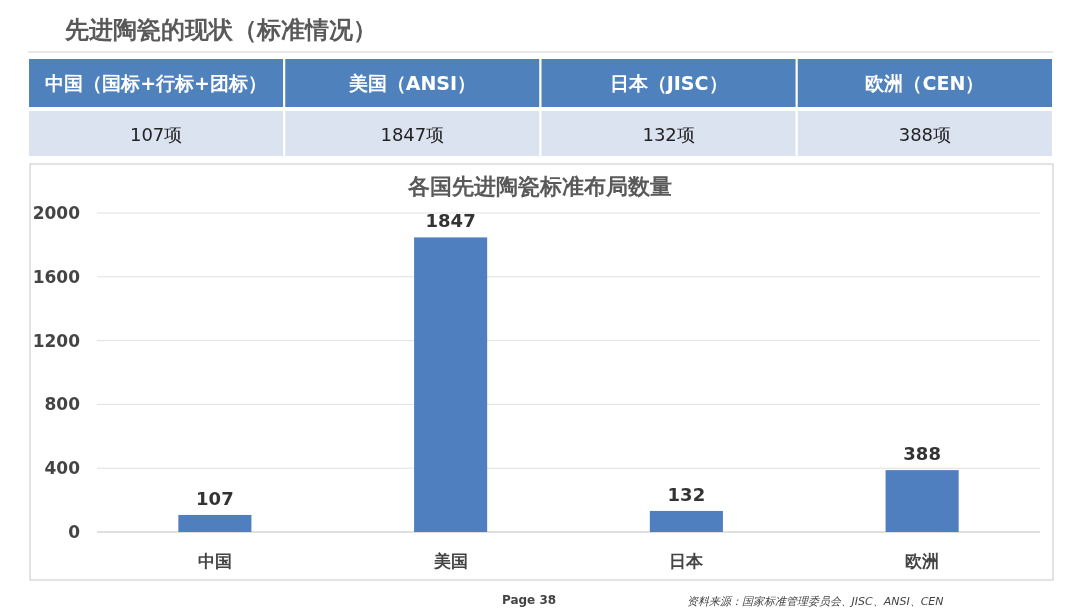 The width and height of the screenshot is (1080, 611). I want to click on data-label: 1847, so click(450, 221).